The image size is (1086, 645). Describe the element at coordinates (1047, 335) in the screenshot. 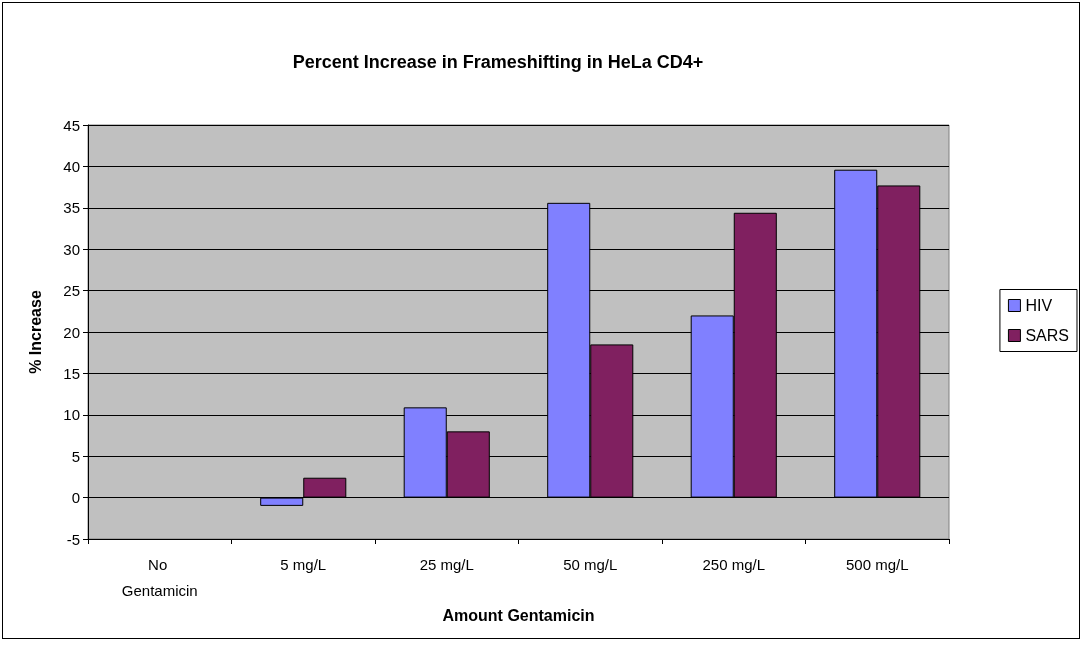

I see `legend-label: SARS` at that location.